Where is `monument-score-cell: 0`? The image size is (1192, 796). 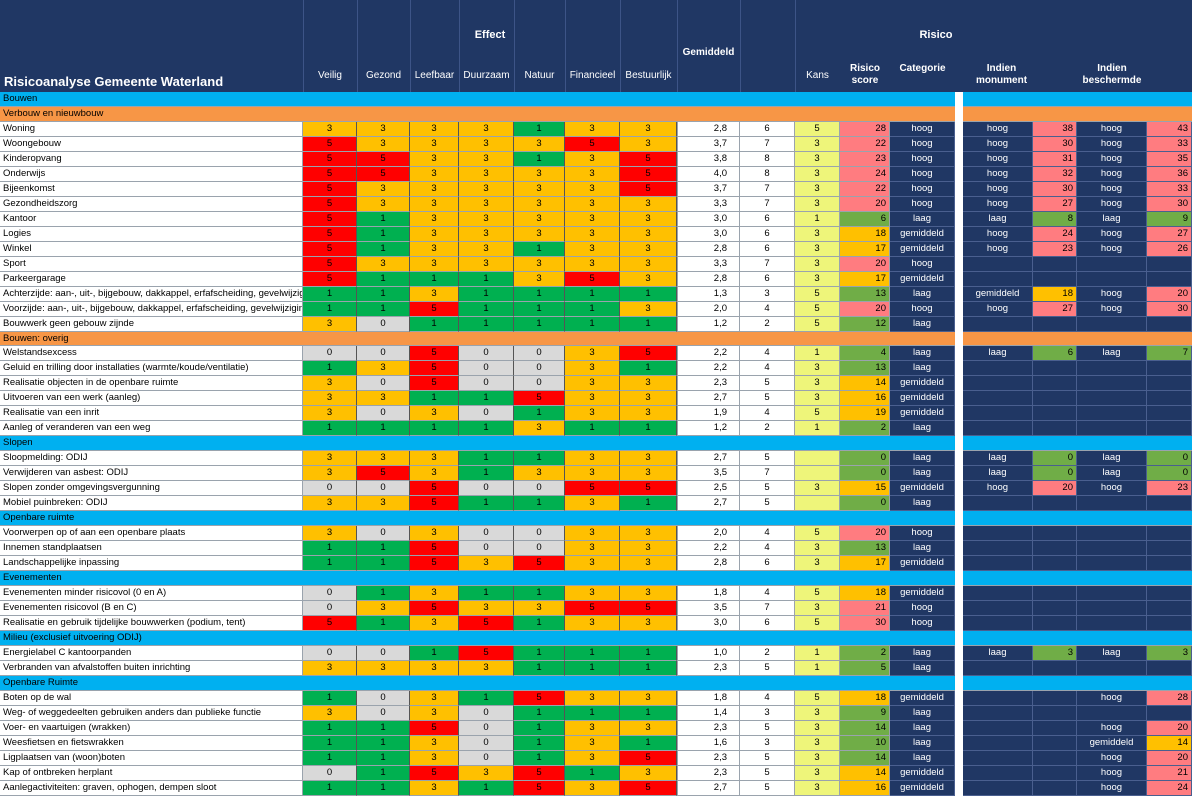
monument-score-cell: 0 is located at coordinates (1055, 474).